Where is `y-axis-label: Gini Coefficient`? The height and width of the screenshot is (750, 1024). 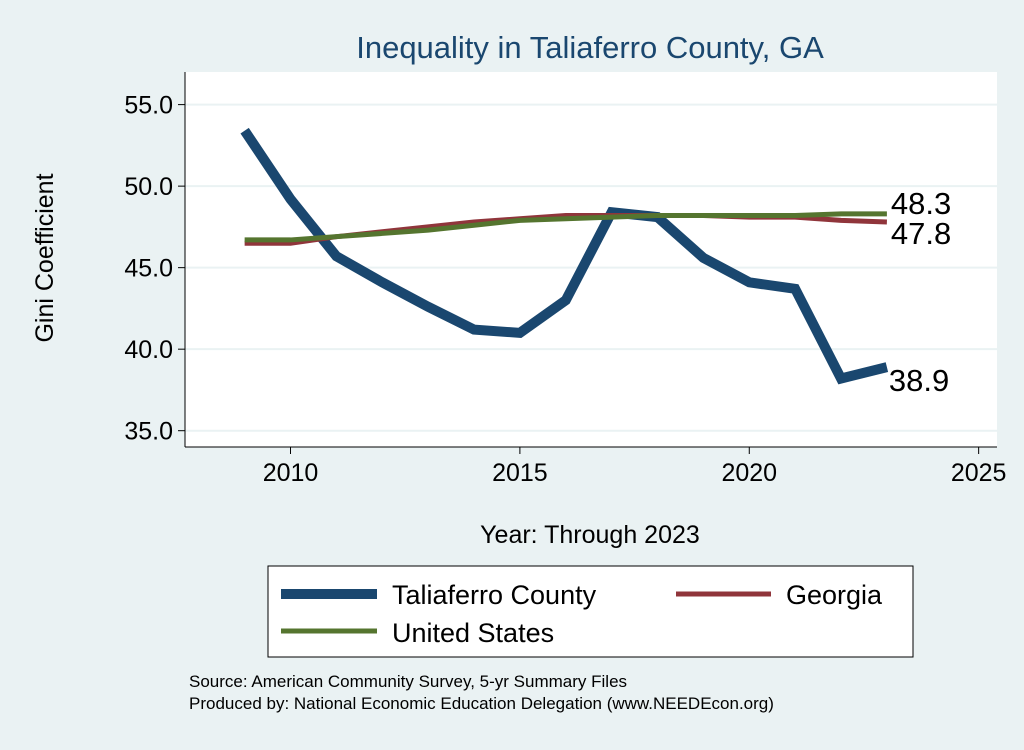 y-axis-label: Gini Coefficient is located at coordinates (45, 257).